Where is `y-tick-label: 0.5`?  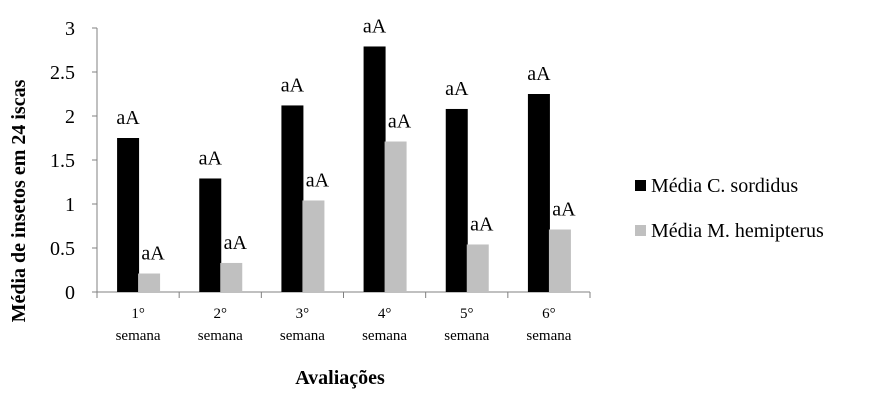
y-tick-label: 0.5 is located at coordinates (62, 249).